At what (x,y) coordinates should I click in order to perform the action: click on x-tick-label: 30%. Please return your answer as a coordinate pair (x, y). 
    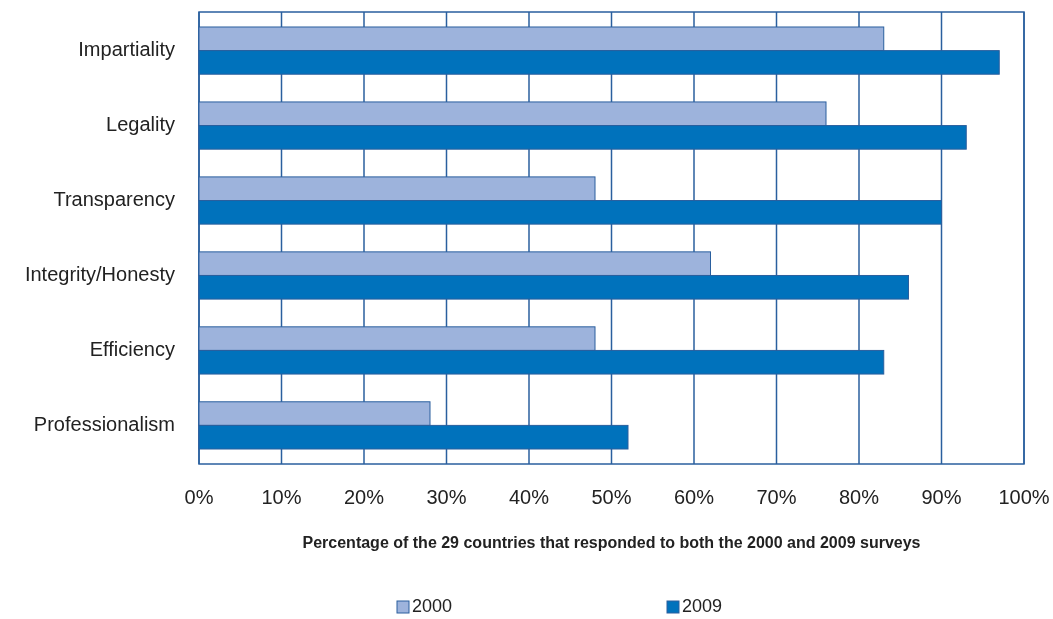
    Looking at the image, I should click on (446, 497).